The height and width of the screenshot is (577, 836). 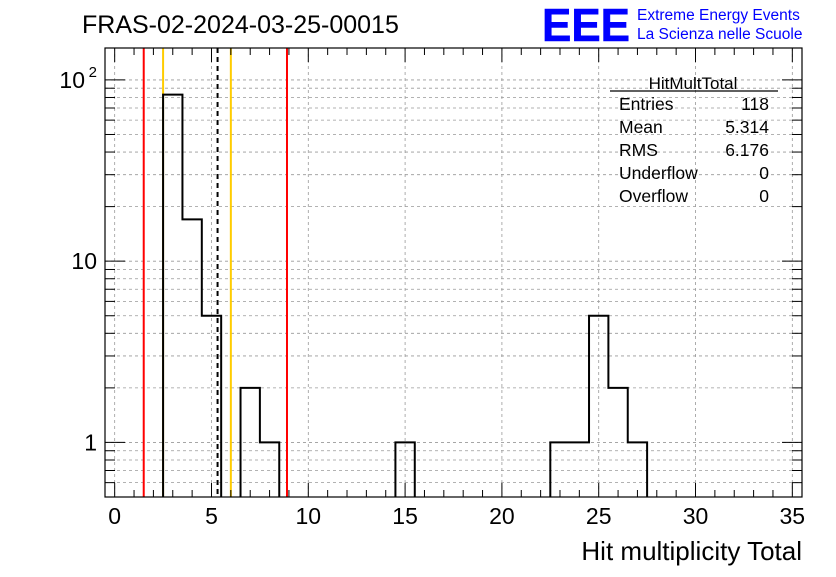 I want to click on stats-row-value: 5.314, so click(x=747, y=127).